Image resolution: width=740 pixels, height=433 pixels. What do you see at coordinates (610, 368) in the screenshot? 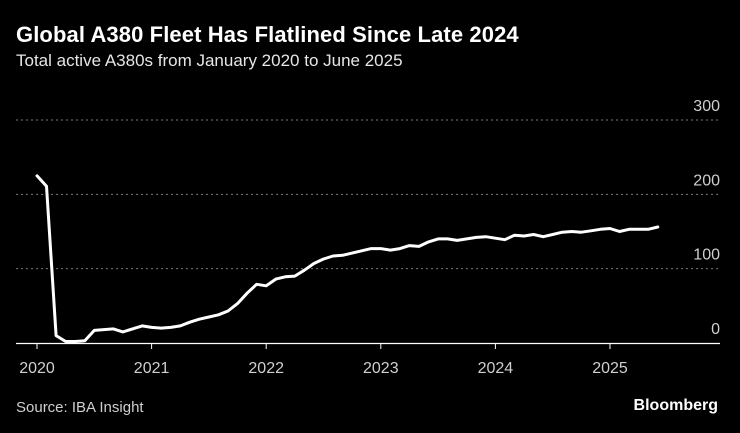
I see `x-tick-label-2025: 2025` at bounding box center [610, 368].